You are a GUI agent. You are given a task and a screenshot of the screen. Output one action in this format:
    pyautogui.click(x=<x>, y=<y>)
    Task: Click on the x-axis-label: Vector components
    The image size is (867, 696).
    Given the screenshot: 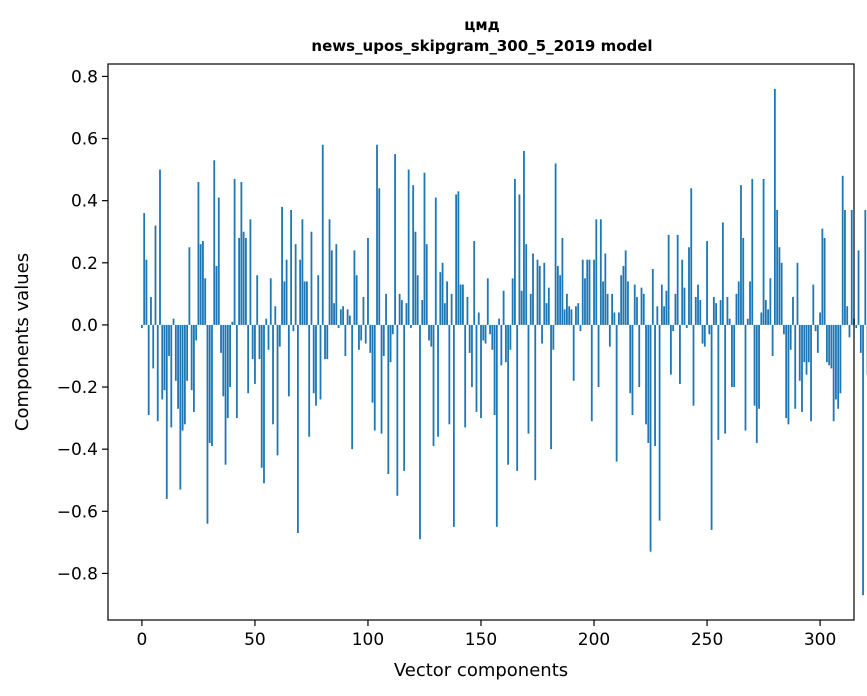 What is the action you would take?
    pyautogui.click(x=481, y=670)
    